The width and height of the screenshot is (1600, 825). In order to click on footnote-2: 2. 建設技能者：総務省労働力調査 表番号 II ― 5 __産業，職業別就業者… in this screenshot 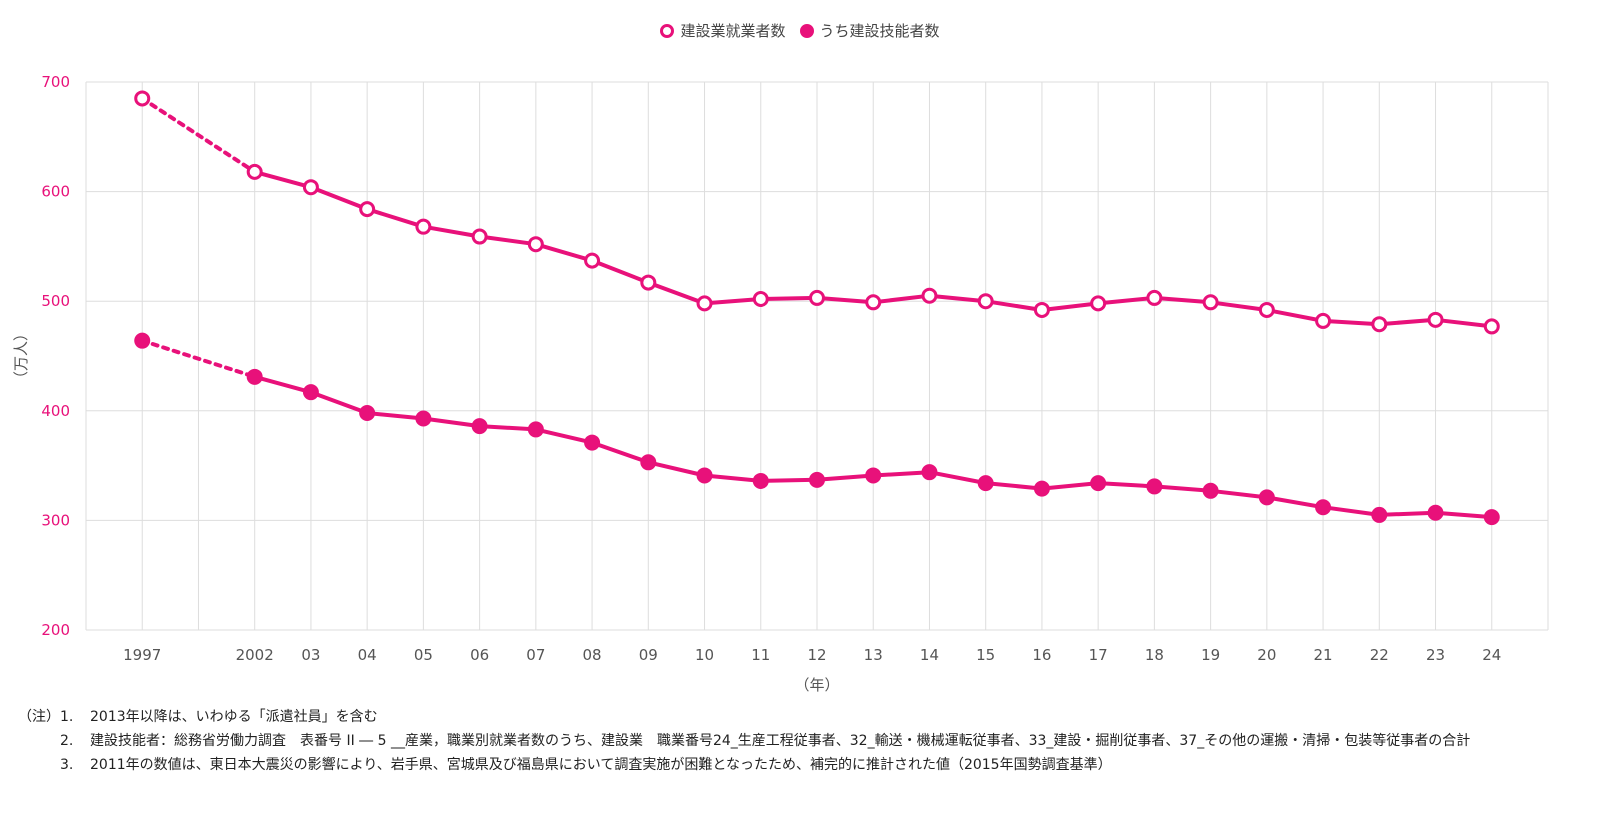, I will do `click(805, 741)`.